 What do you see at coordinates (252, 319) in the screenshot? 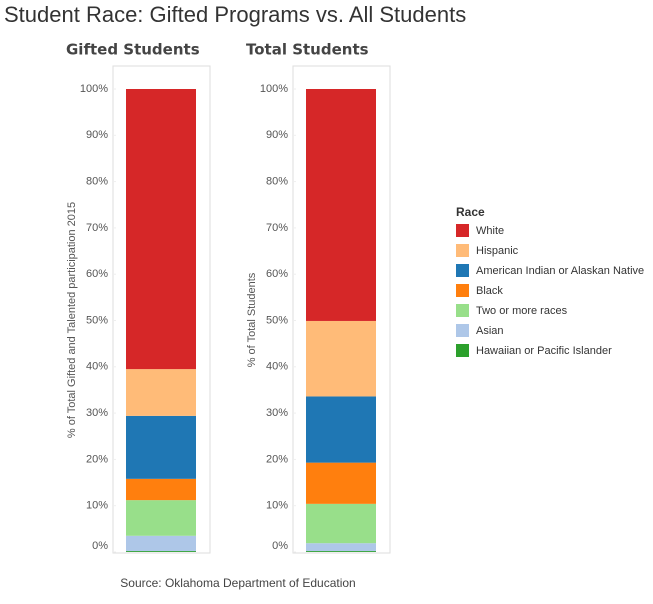
I see `y-axis-label: % of Total Students` at bounding box center [252, 319].